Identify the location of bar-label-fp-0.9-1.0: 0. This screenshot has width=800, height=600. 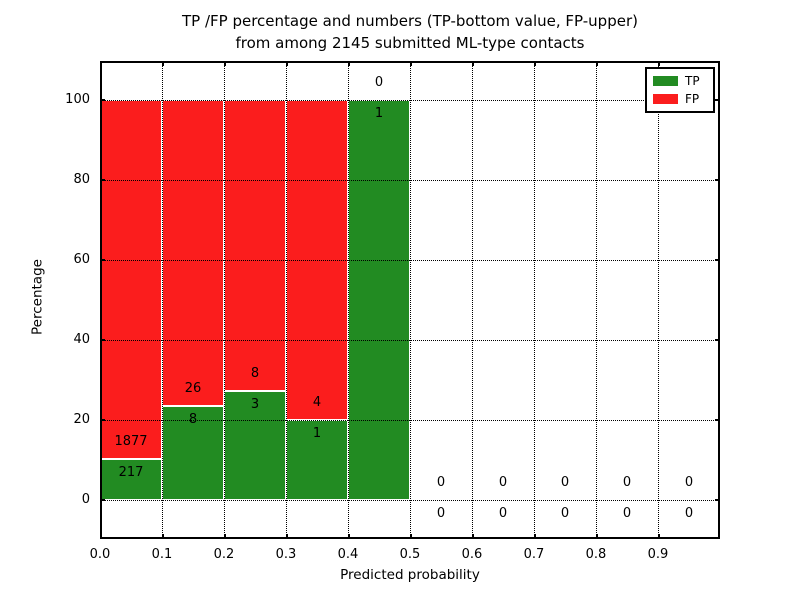
(689, 482).